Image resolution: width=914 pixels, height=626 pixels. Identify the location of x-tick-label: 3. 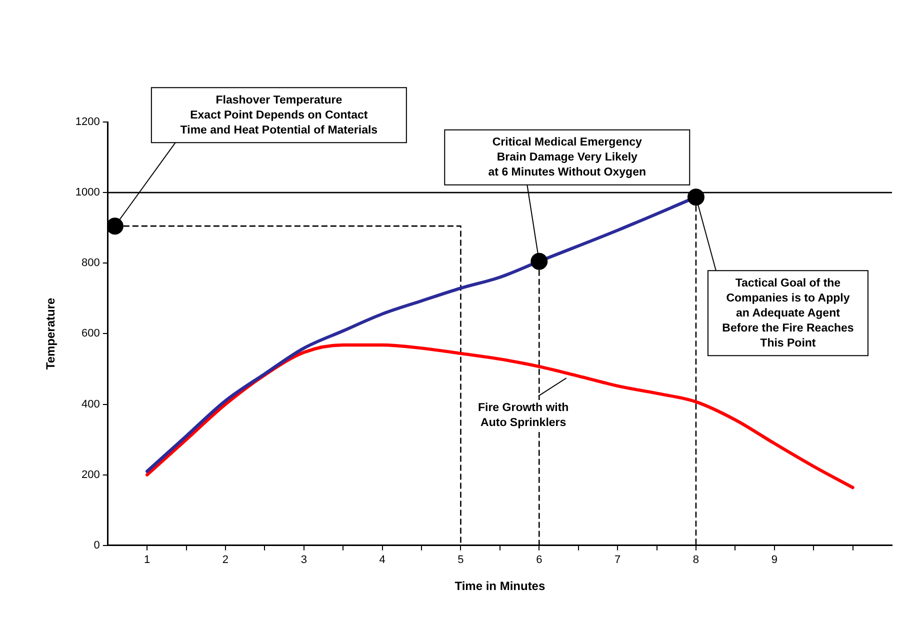
(303, 560).